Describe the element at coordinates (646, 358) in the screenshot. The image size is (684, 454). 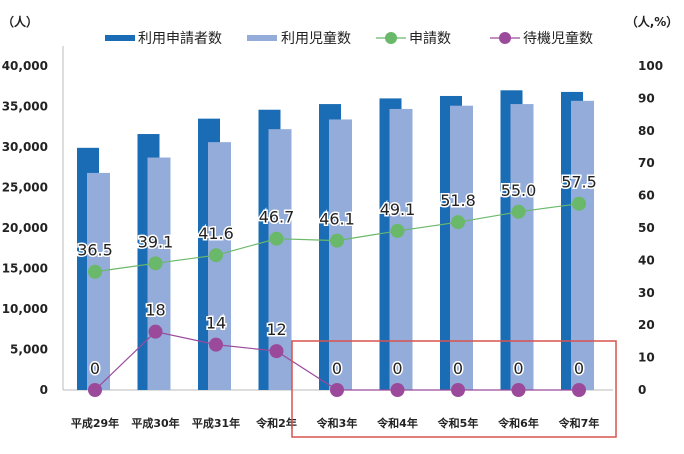
I see `right-tick-label: 10` at that location.